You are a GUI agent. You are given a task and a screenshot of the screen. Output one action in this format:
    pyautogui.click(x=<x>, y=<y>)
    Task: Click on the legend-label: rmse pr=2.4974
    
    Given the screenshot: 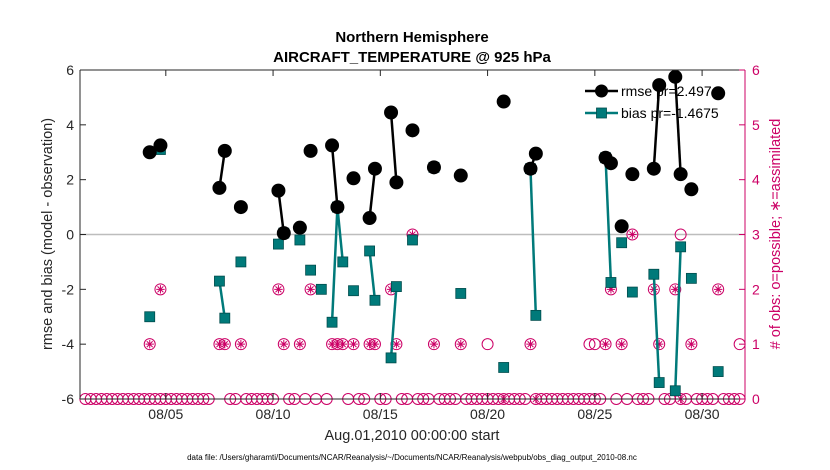 What is the action you would take?
    pyautogui.click(x=670, y=91)
    